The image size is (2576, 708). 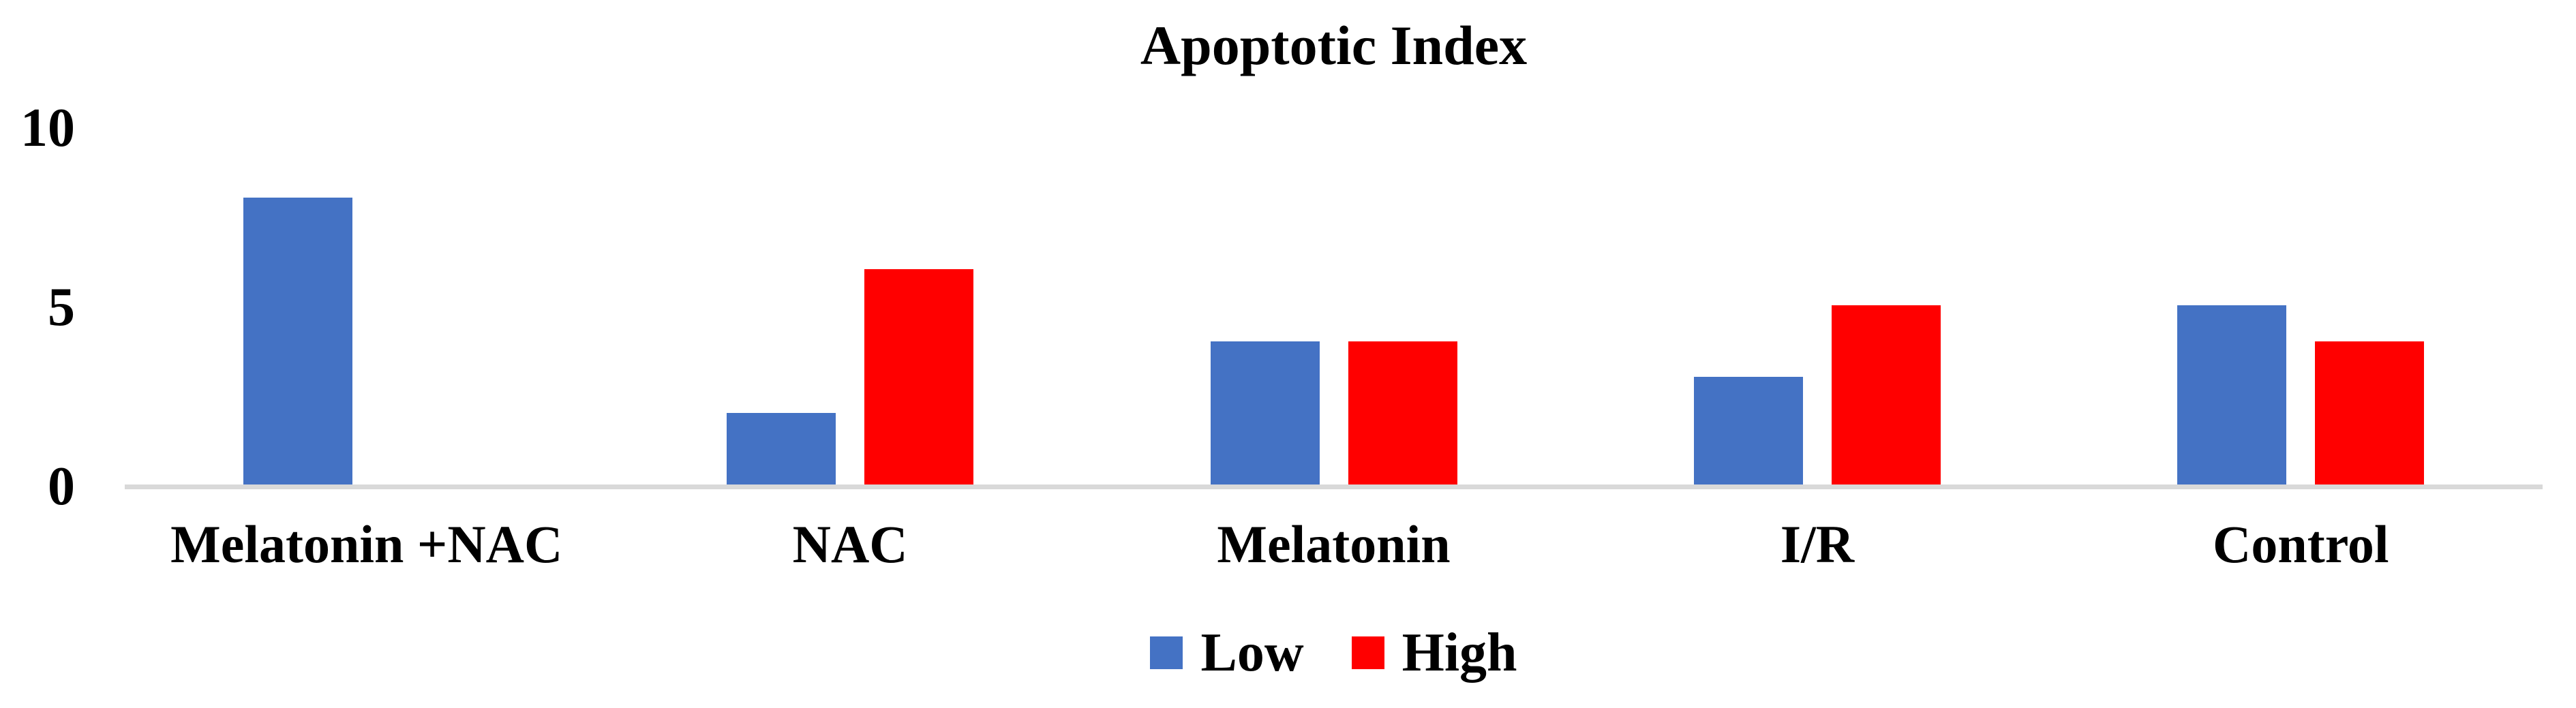 What do you see at coordinates (1403, 412) in the screenshot?
I see `bar-high-melatonin` at bounding box center [1403, 412].